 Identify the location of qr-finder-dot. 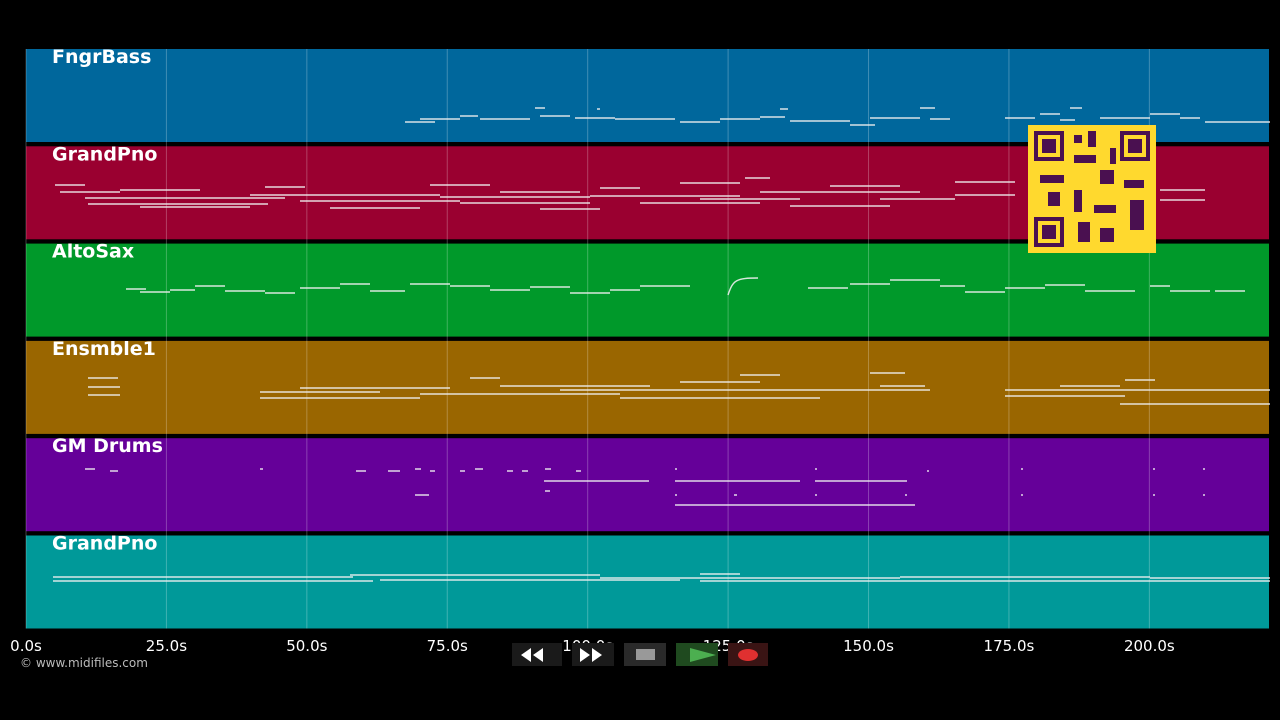
(1092, 189).